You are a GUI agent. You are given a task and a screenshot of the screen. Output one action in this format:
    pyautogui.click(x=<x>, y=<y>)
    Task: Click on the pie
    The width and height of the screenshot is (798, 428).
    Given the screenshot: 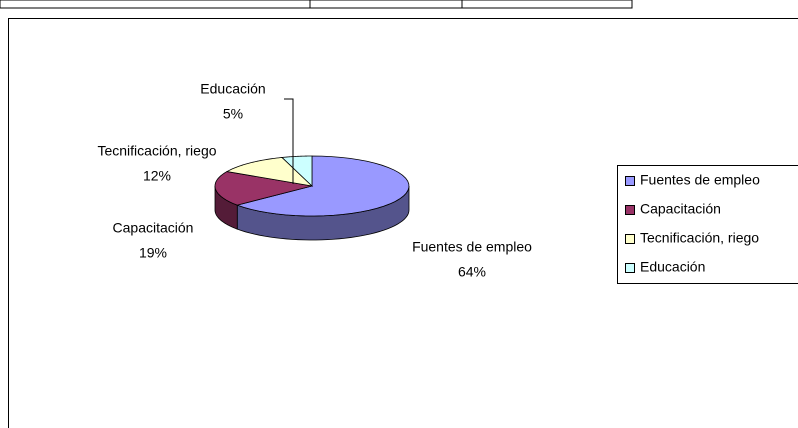 What is the action you would take?
    pyautogui.click(x=312, y=198)
    